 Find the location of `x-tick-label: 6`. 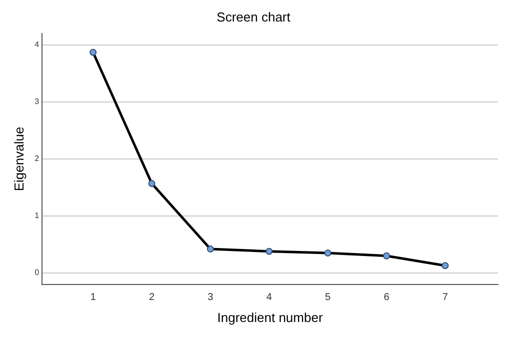

x-tick-label: 6 is located at coordinates (387, 298).